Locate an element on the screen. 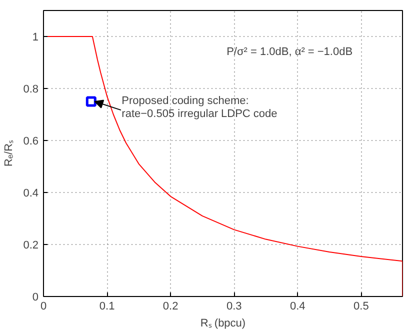  y-tick-label: 0.4 is located at coordinates (31, 194).